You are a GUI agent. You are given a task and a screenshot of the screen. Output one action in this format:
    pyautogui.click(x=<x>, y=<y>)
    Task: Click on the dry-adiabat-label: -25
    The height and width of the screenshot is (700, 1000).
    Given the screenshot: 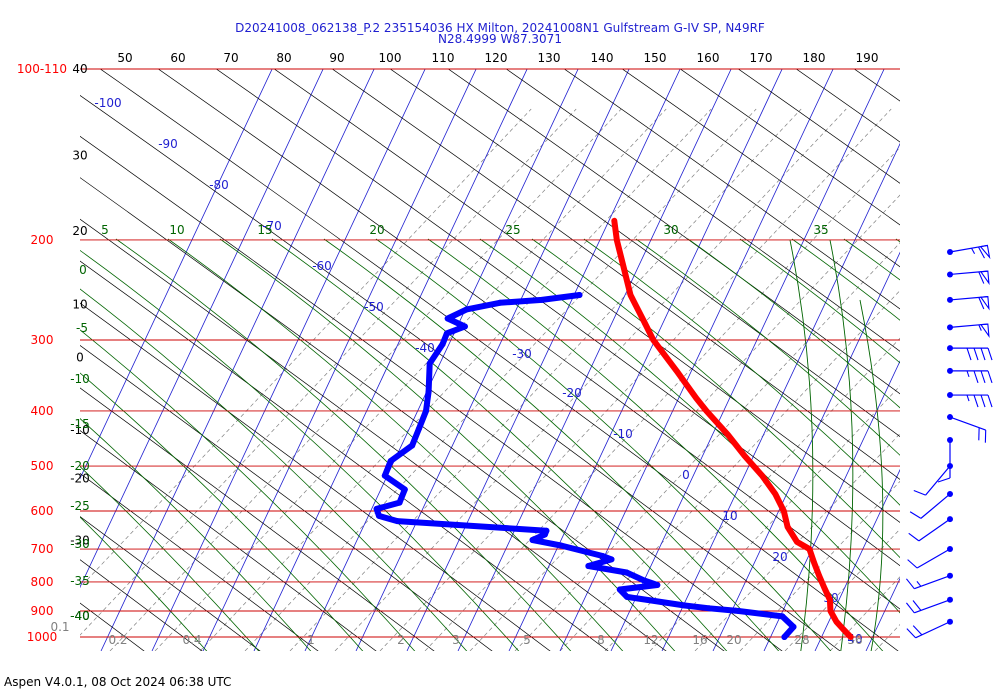 What is the action you would take?
    pyautogui.click(x=80, y=506)
    